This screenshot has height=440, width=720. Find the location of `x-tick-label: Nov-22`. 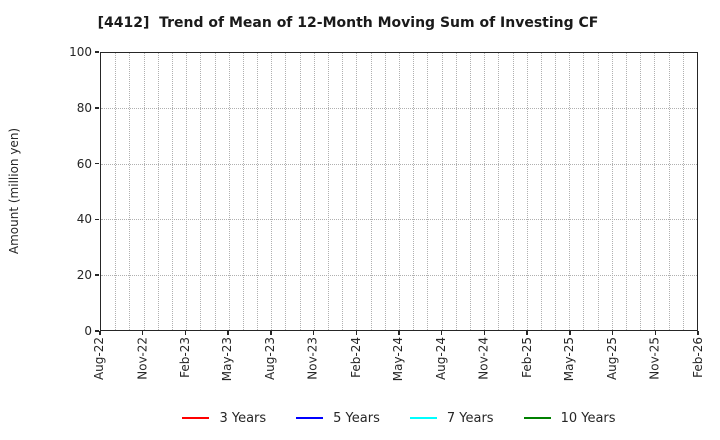

x-tick-label: Nov-22 is located at coordinates (142, 358).